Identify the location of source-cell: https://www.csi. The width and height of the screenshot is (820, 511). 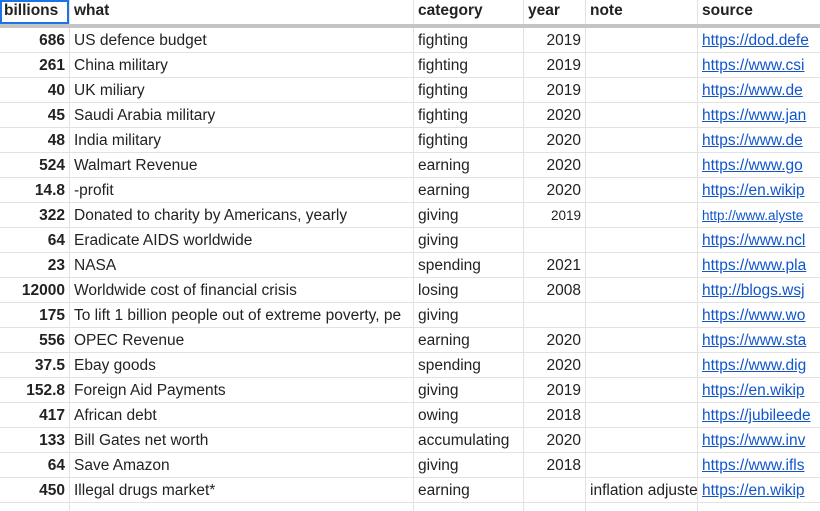
(759, 65).